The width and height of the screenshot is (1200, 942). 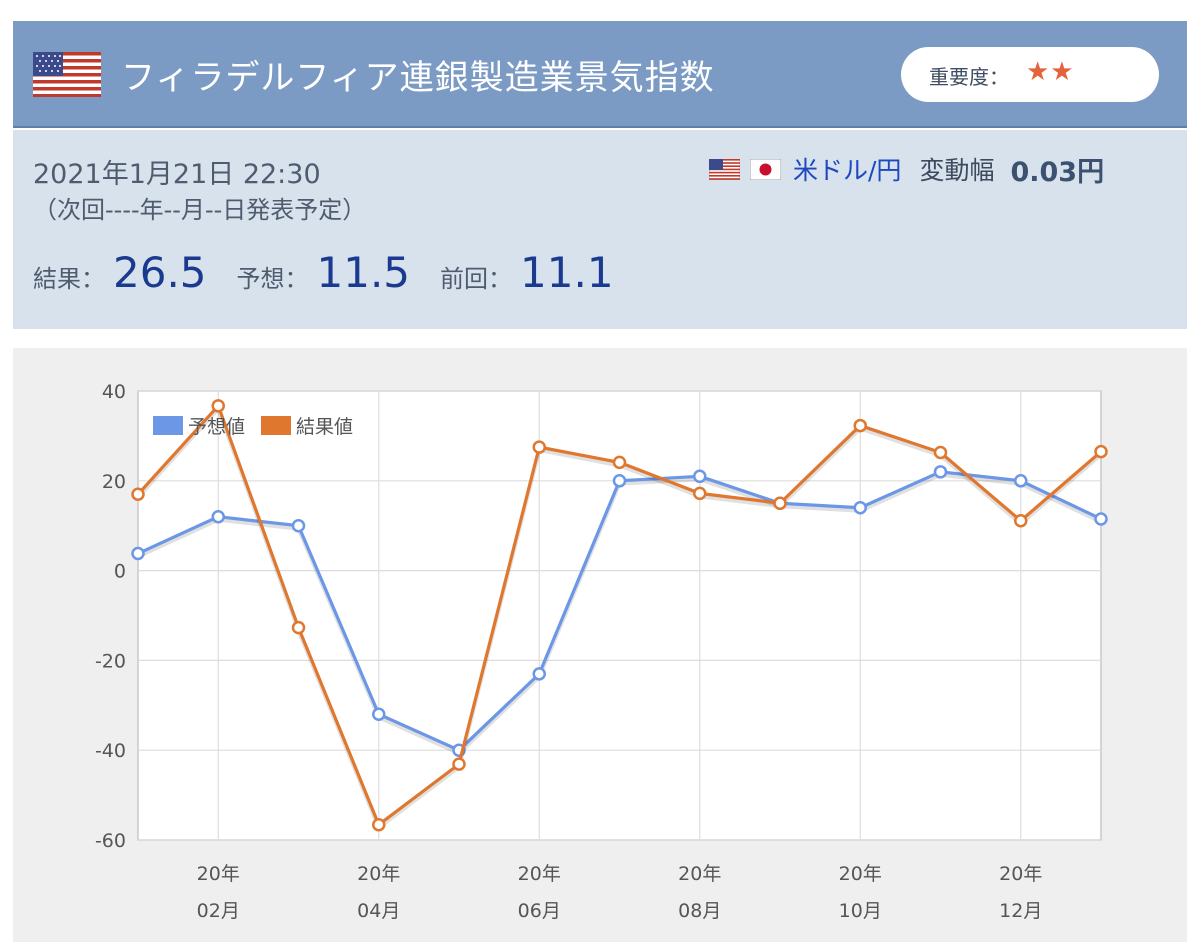 I want to click on x-tick-label: 02月, so click(x=218, y=911).